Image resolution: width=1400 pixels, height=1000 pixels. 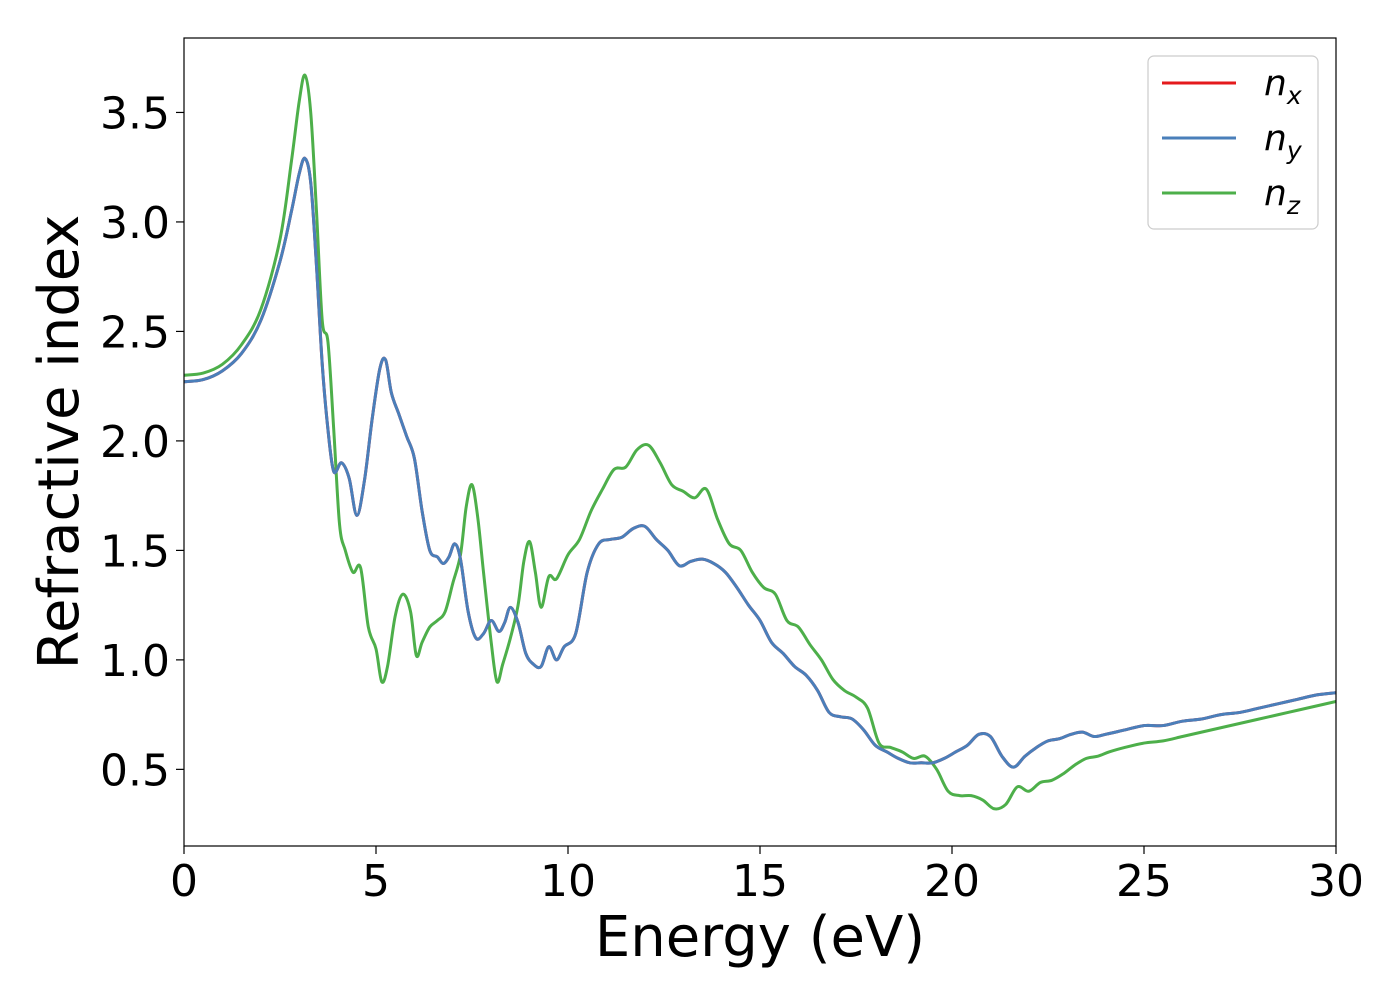 What do you see at coordinates (59, 442) in the screenshot?
I see `y-axis-label: Refractive index` at bounding box center [59, 442].